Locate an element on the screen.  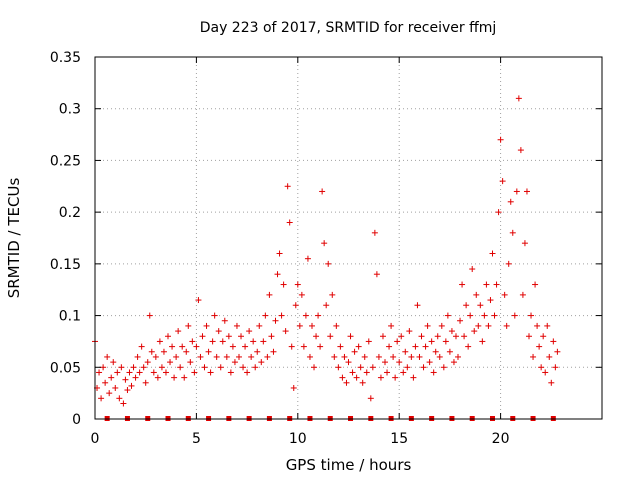
y-tick-label: 0.2 is located at coordinates (70, 213).